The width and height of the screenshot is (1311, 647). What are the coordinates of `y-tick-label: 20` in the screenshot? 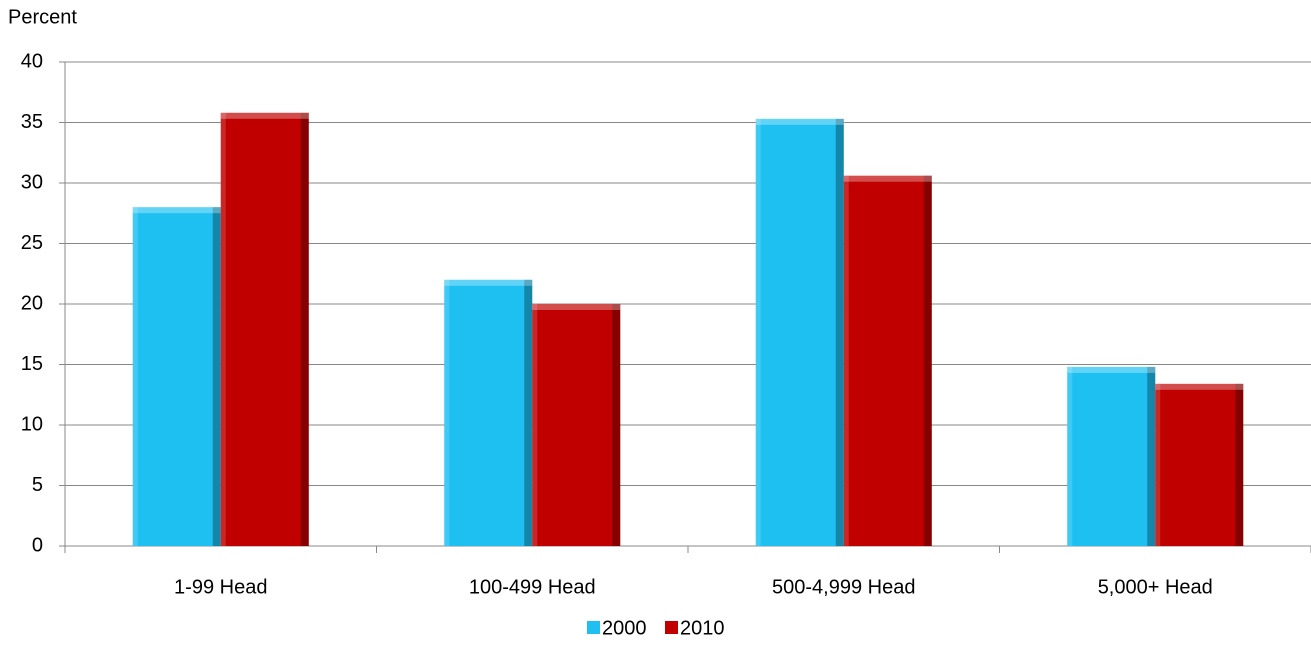 It's located at (32, 303).